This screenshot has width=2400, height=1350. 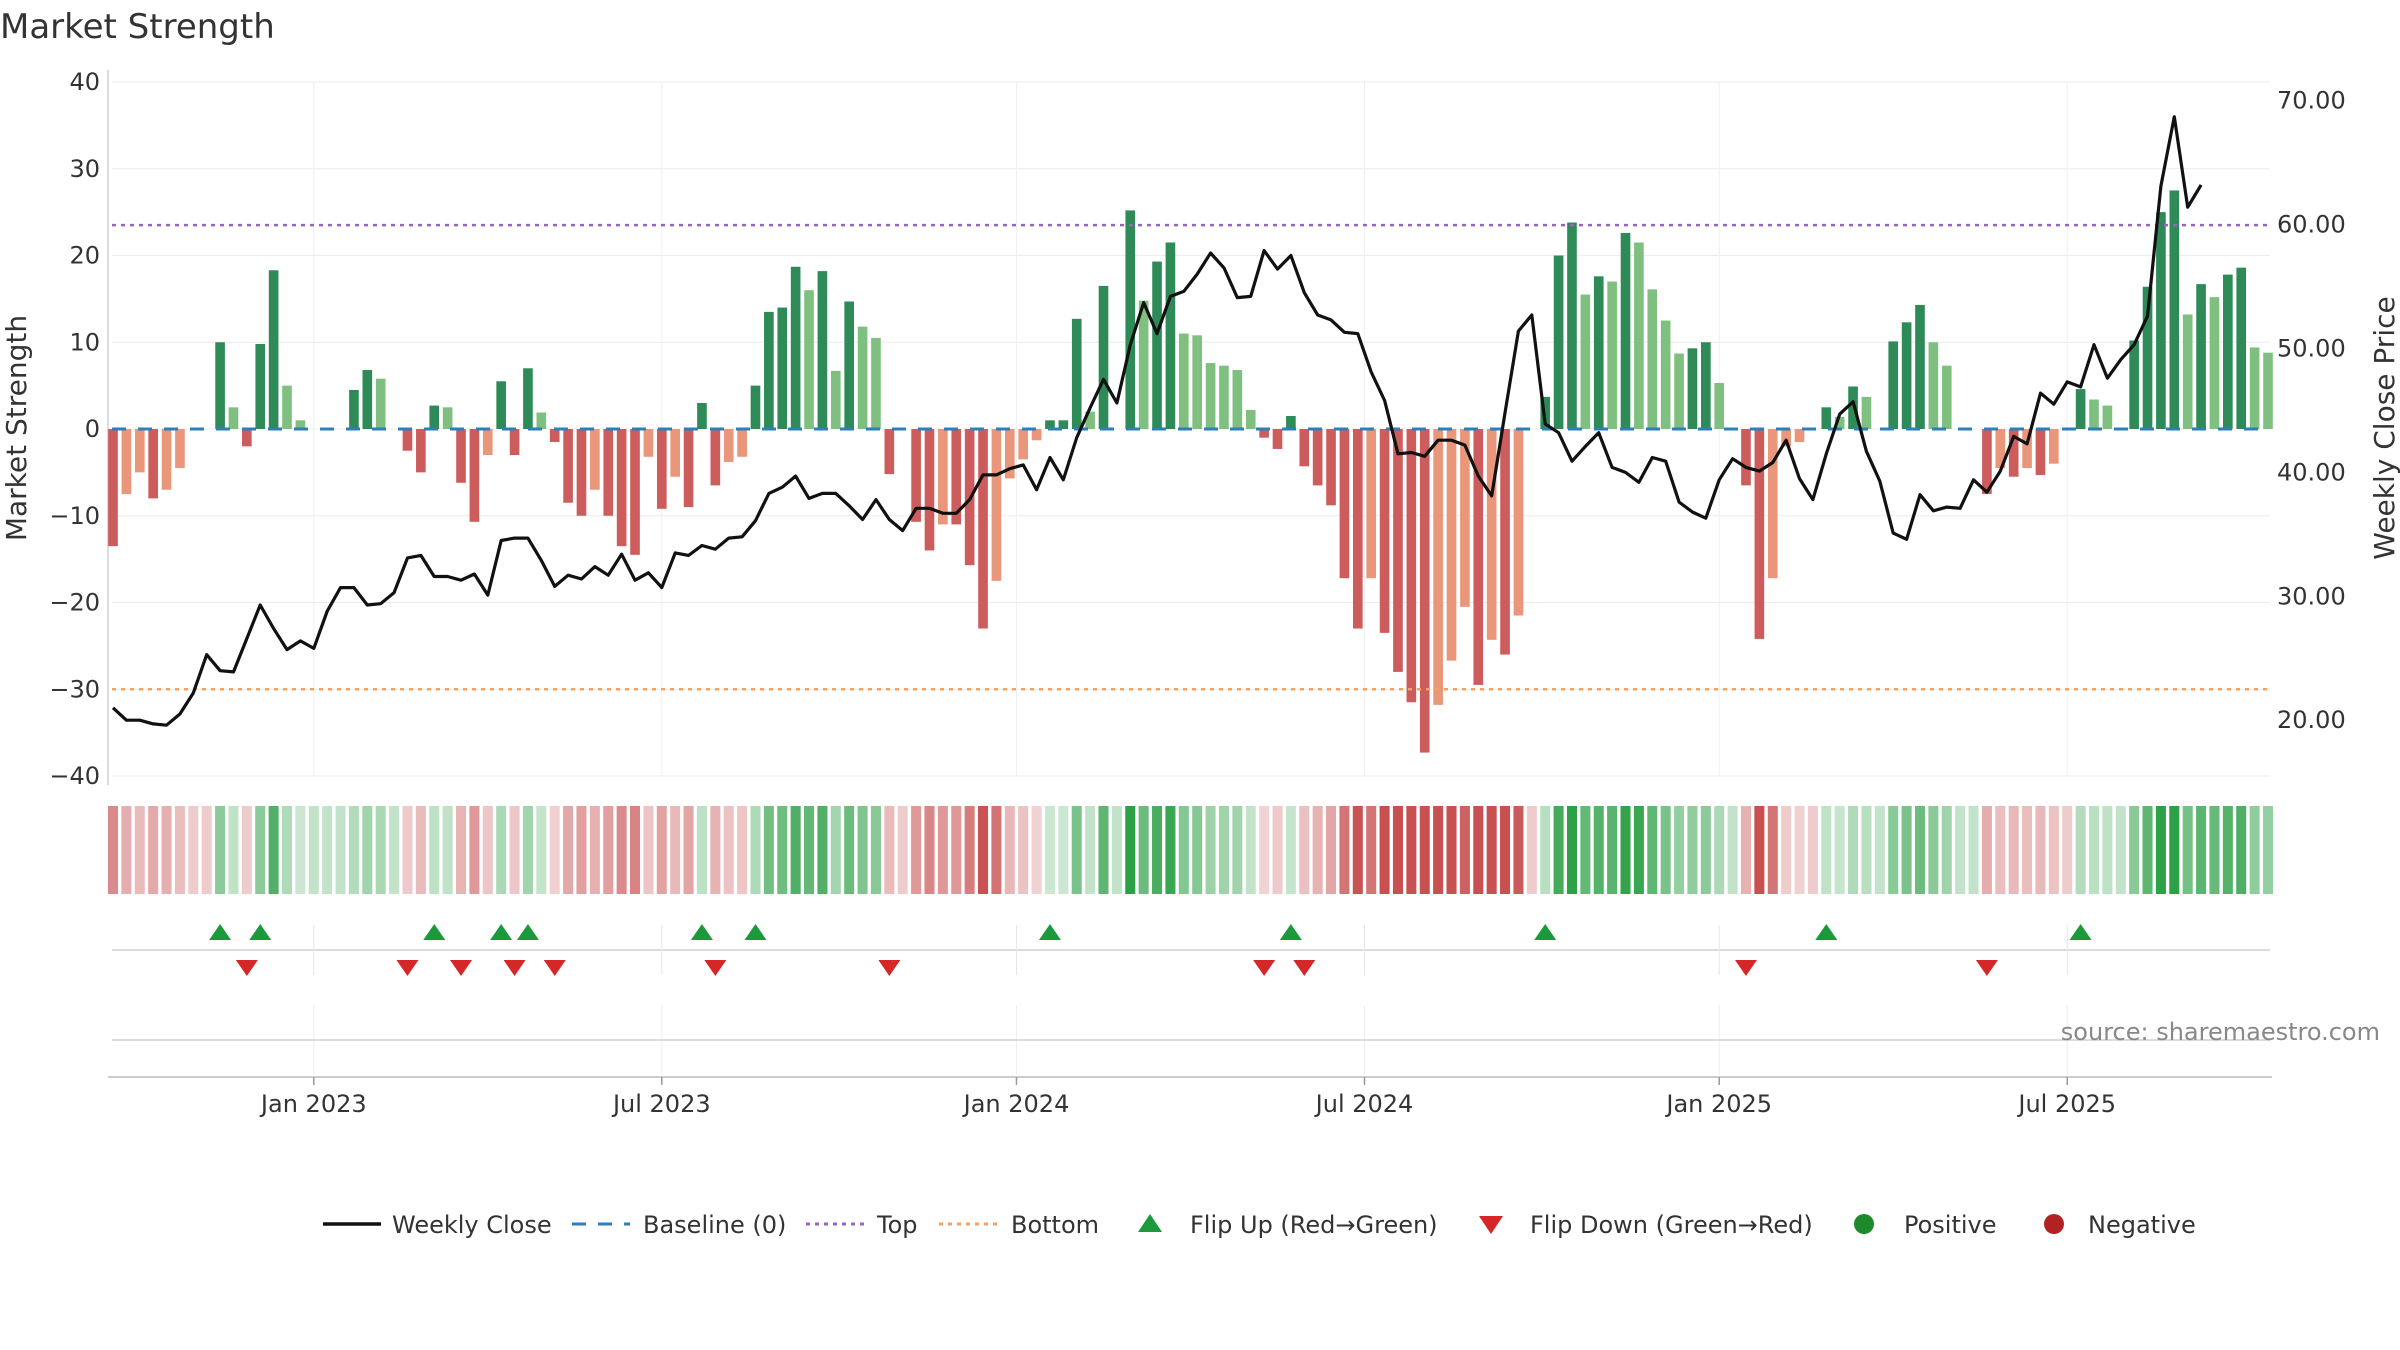 What do you see at coordinates (2142, 1225) in the screenshot?
I see `legend-label: Negative` at bounding box center [2142, 1225].